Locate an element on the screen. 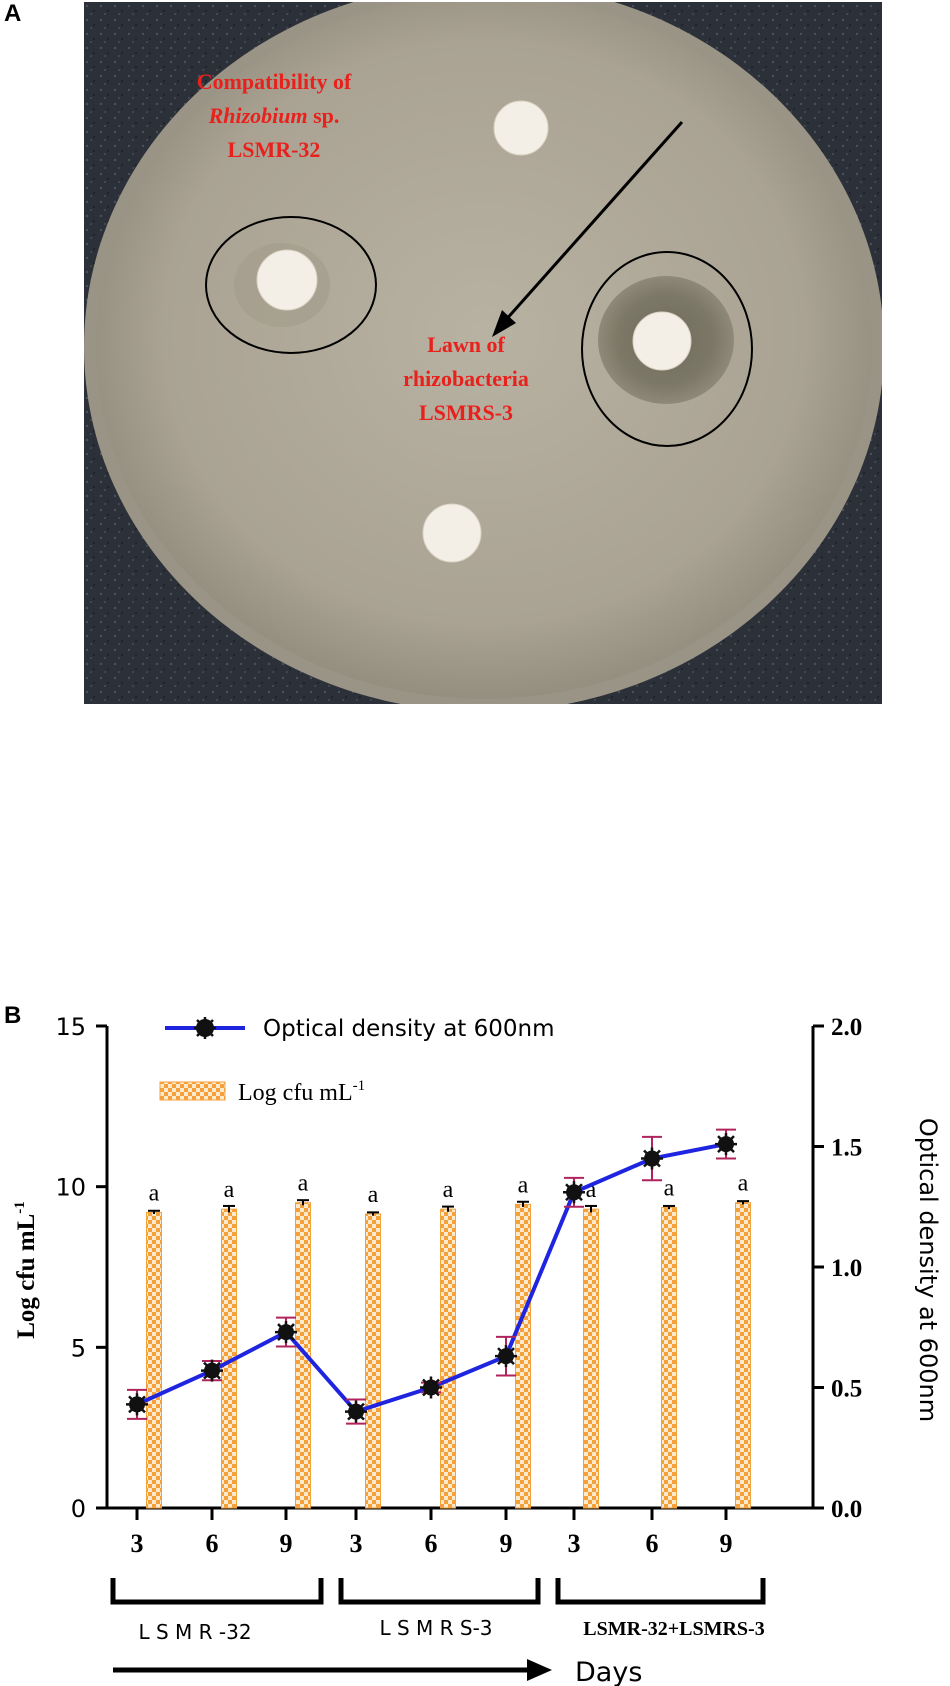 The width and height of the screenshot is (950, 1686). x-tick-label-3: 3 is located at coordinates (356, 1543).